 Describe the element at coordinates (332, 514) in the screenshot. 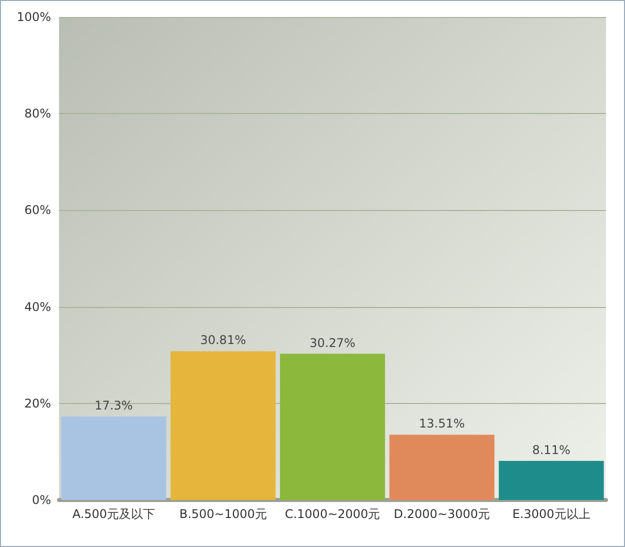

I see `x-tick-label: C.1000~2000元` at that location.